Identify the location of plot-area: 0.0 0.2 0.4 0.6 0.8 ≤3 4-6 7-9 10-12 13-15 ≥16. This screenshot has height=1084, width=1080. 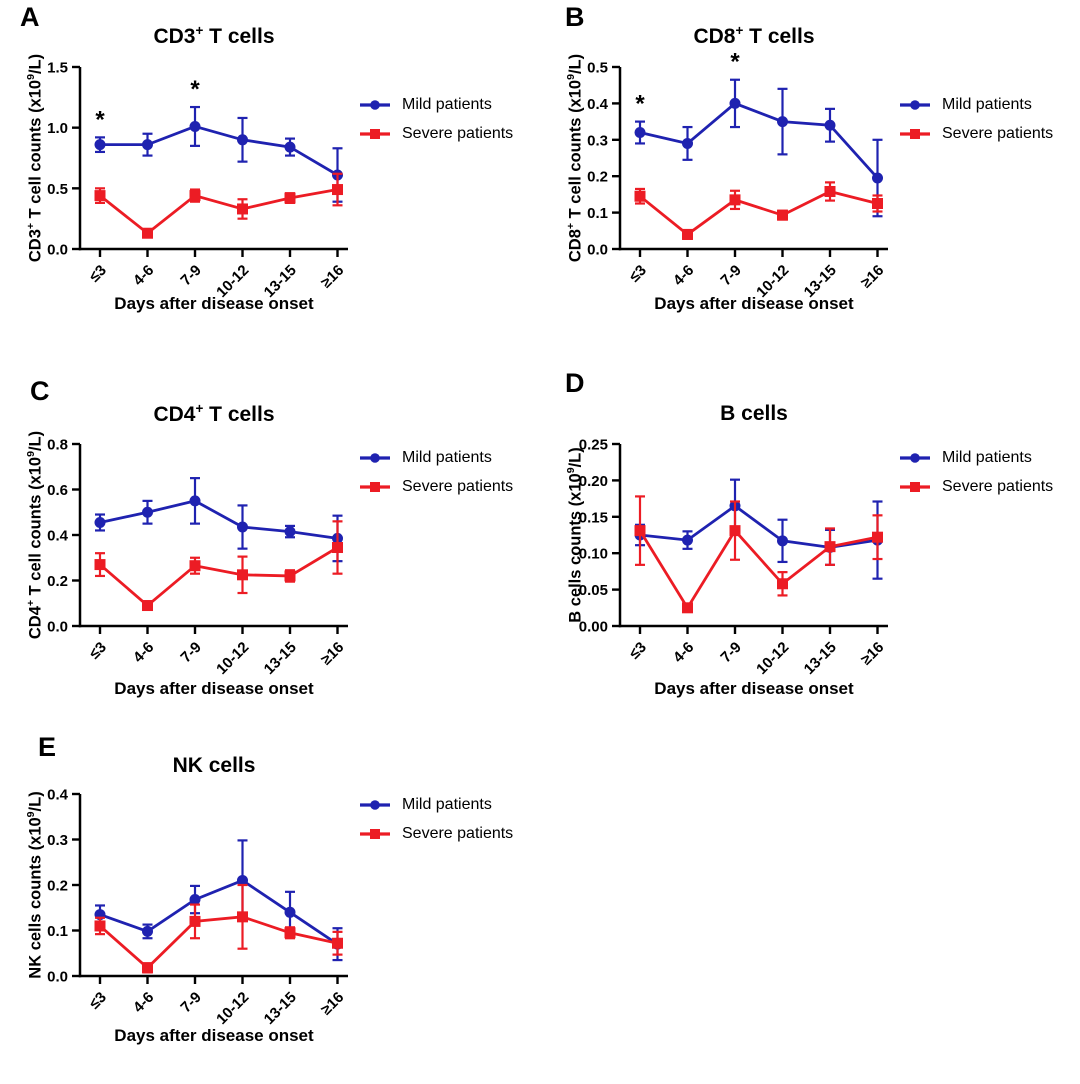
(197, 557).